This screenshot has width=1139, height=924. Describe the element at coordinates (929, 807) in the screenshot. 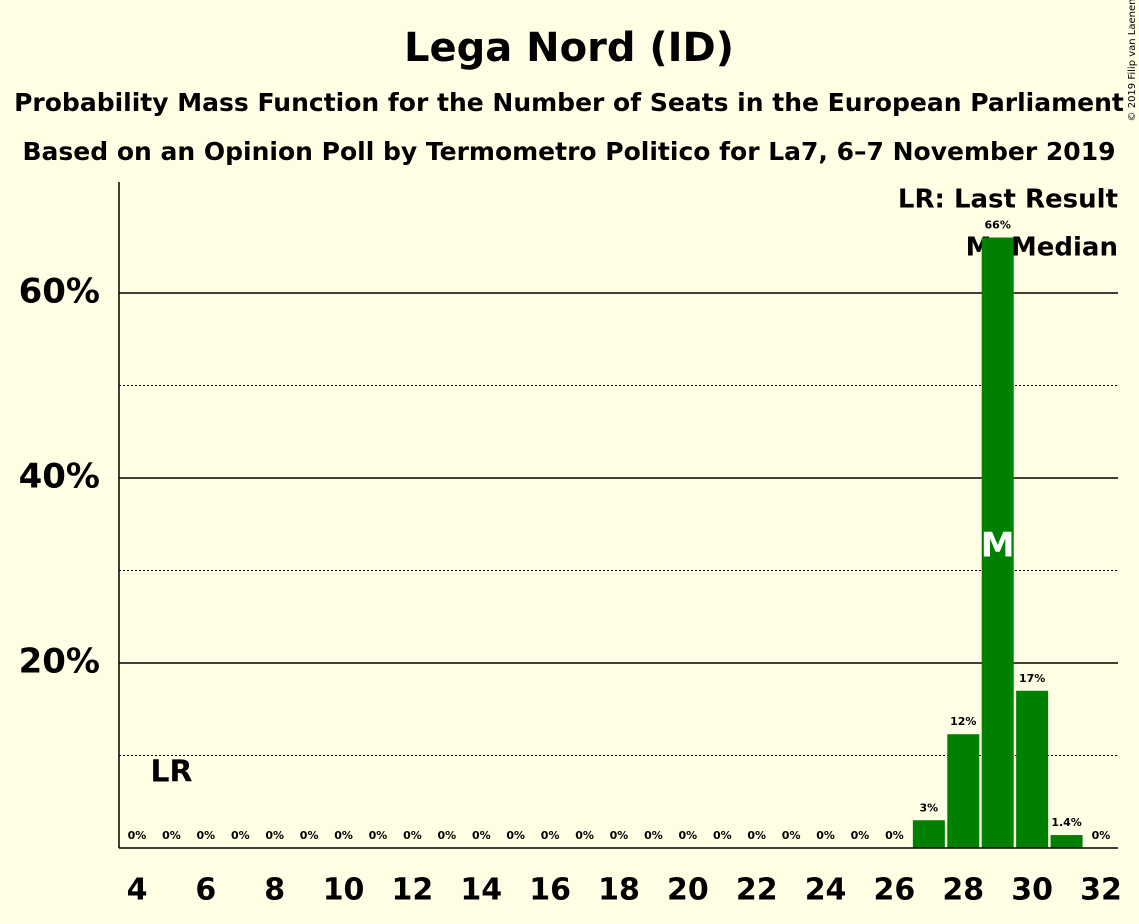

I see `value-label: 3%` at that location.